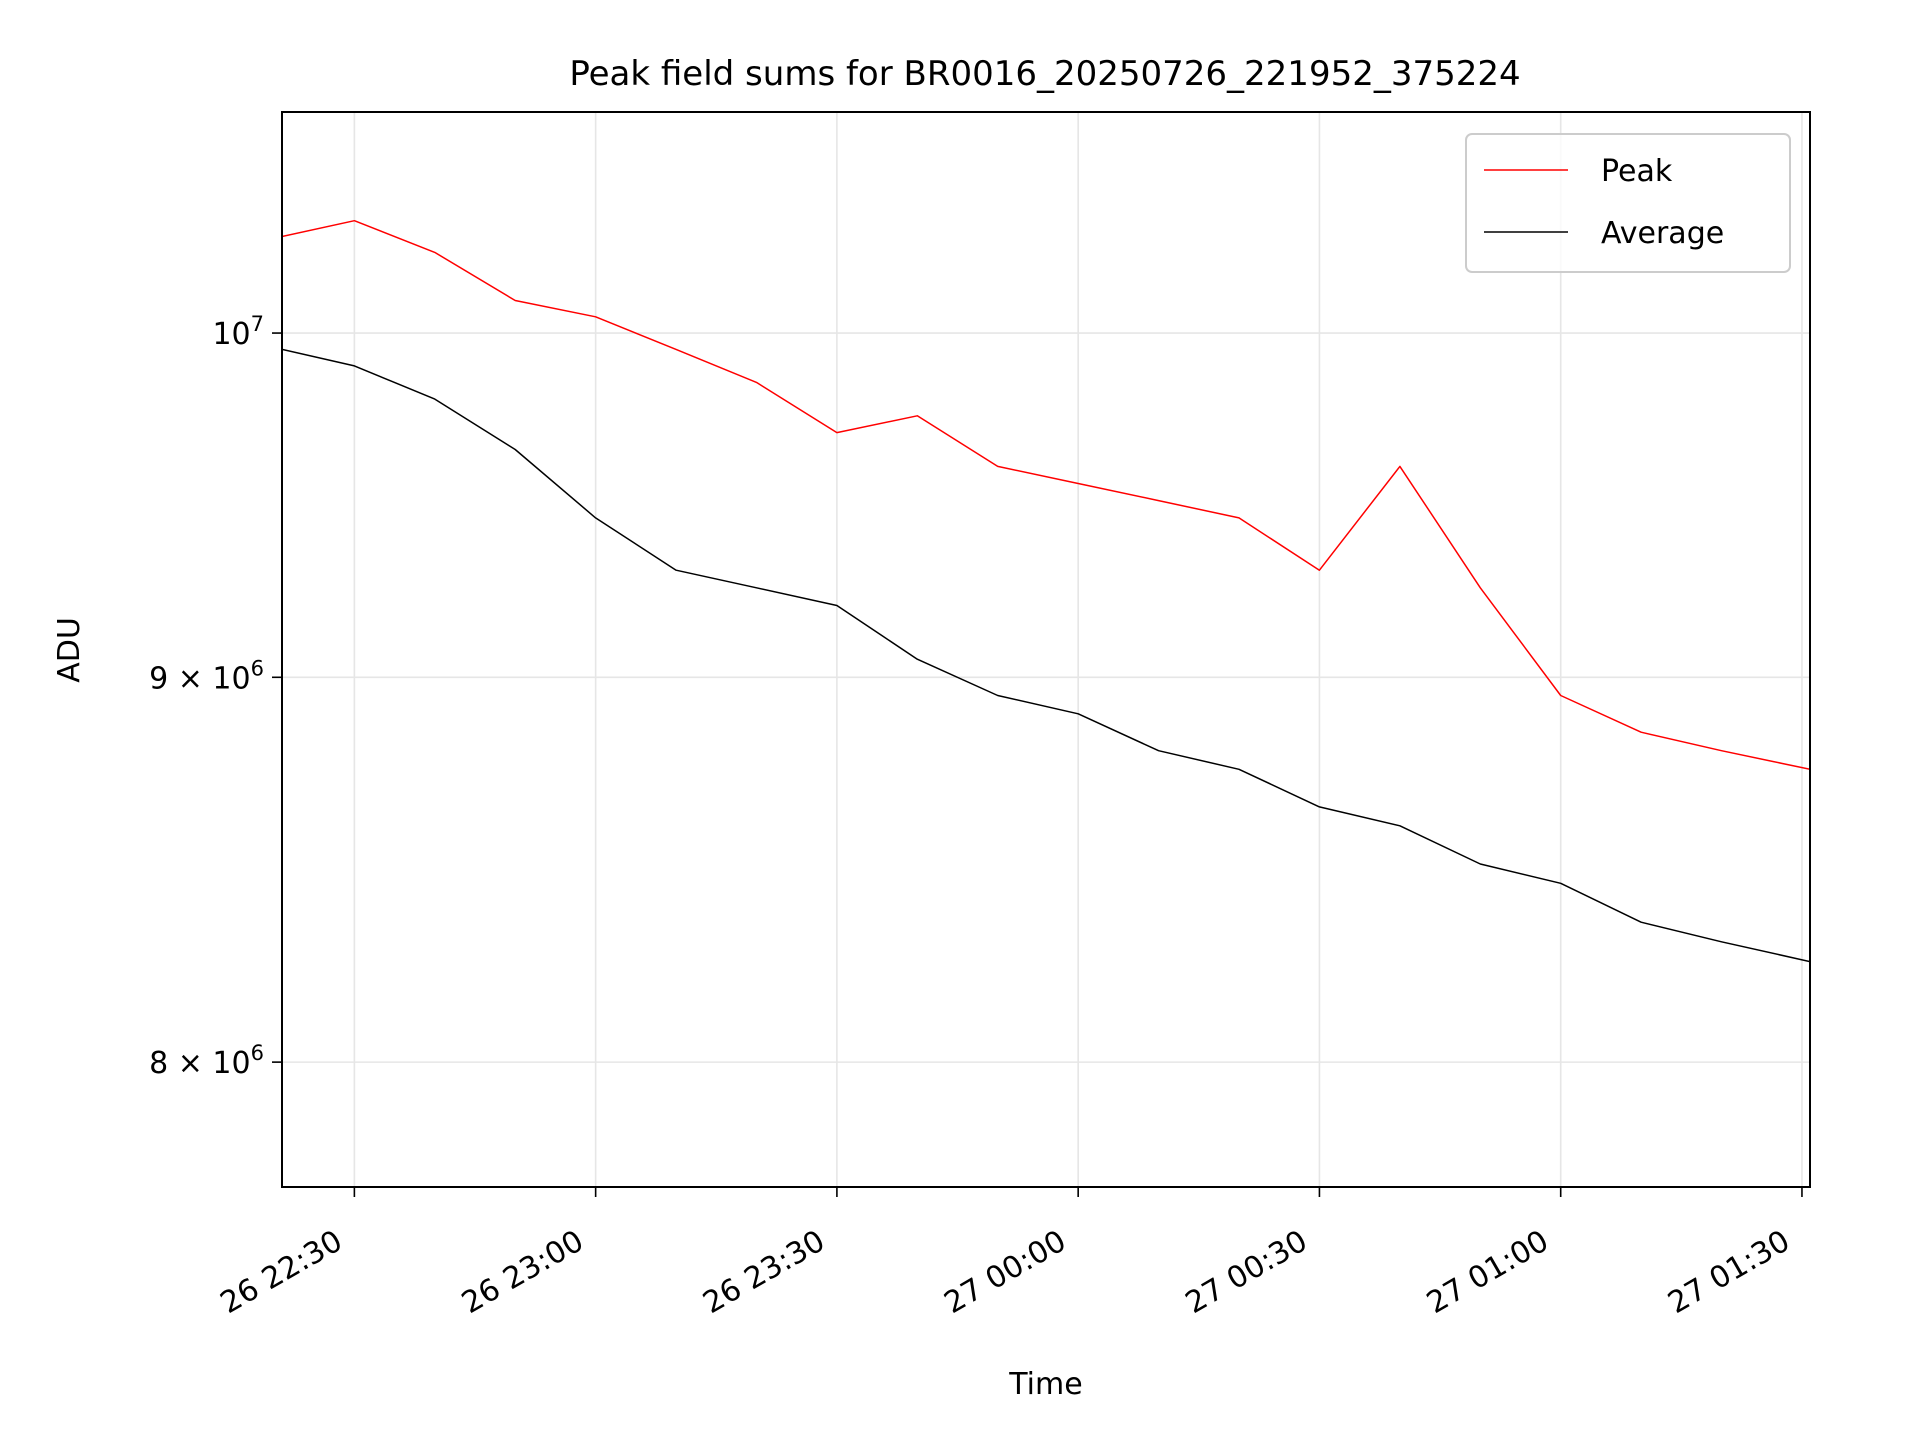 This screenshot has height=1440, width=1920. What do you see at coordinates (206, 676) in the screenshot?
I see `y-tick-label: 9 × 106` at bounding box center [206, 676].